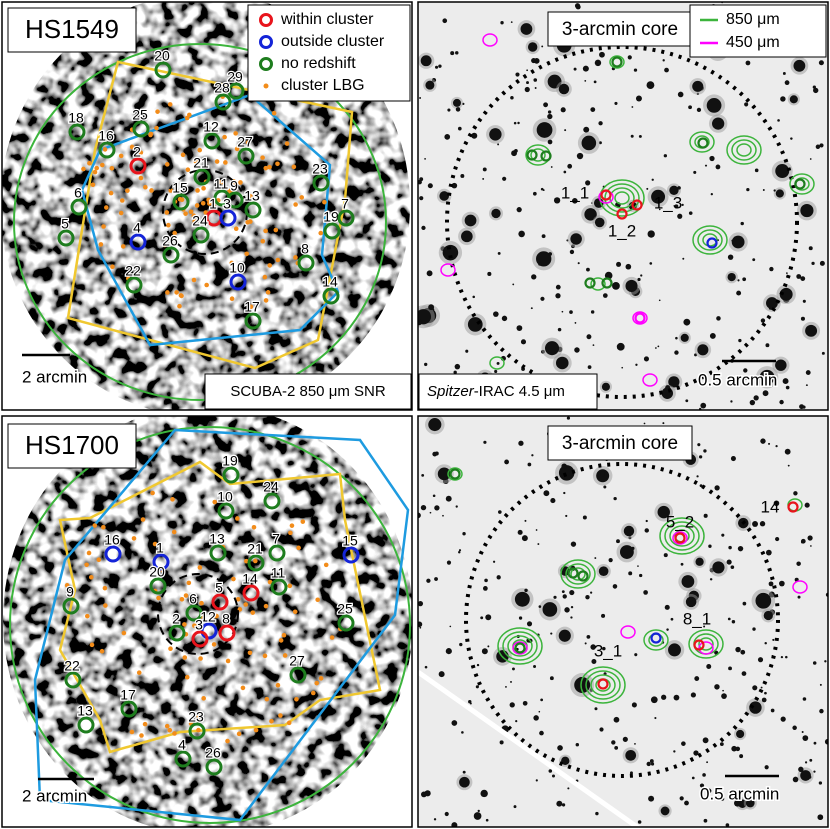 The width and height of the screenshot is (830, 829). Describe the element at coordinates (230, 461) in the screenshot. I see `source-label: 19` at that location.